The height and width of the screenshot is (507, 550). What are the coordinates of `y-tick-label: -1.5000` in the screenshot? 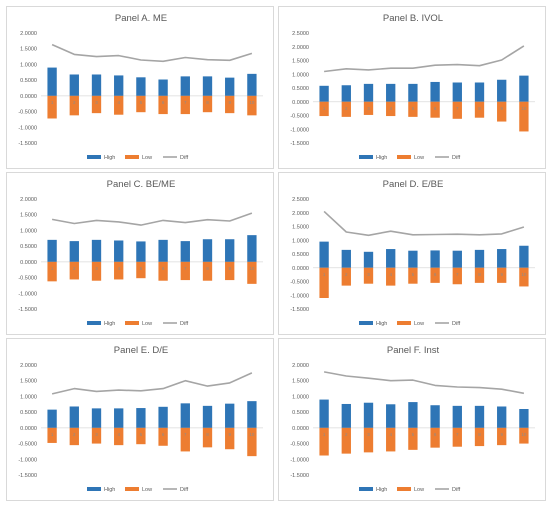 It's located at (27, 476).